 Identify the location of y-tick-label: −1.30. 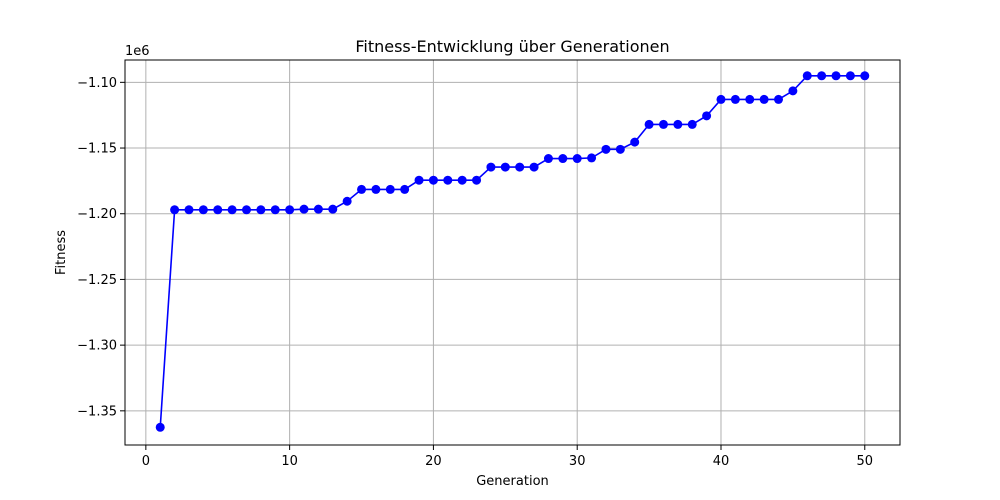
(97, 346).